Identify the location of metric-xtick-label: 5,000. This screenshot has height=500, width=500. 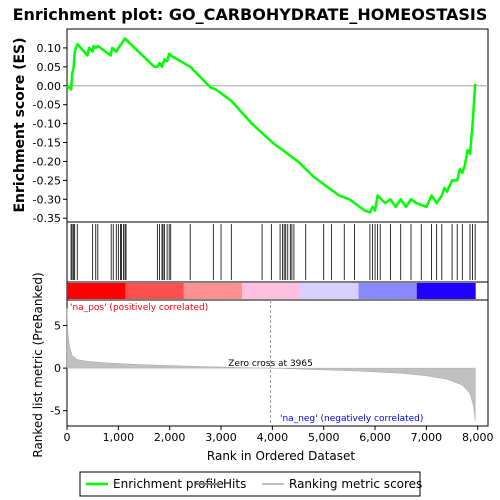
(324, 437).